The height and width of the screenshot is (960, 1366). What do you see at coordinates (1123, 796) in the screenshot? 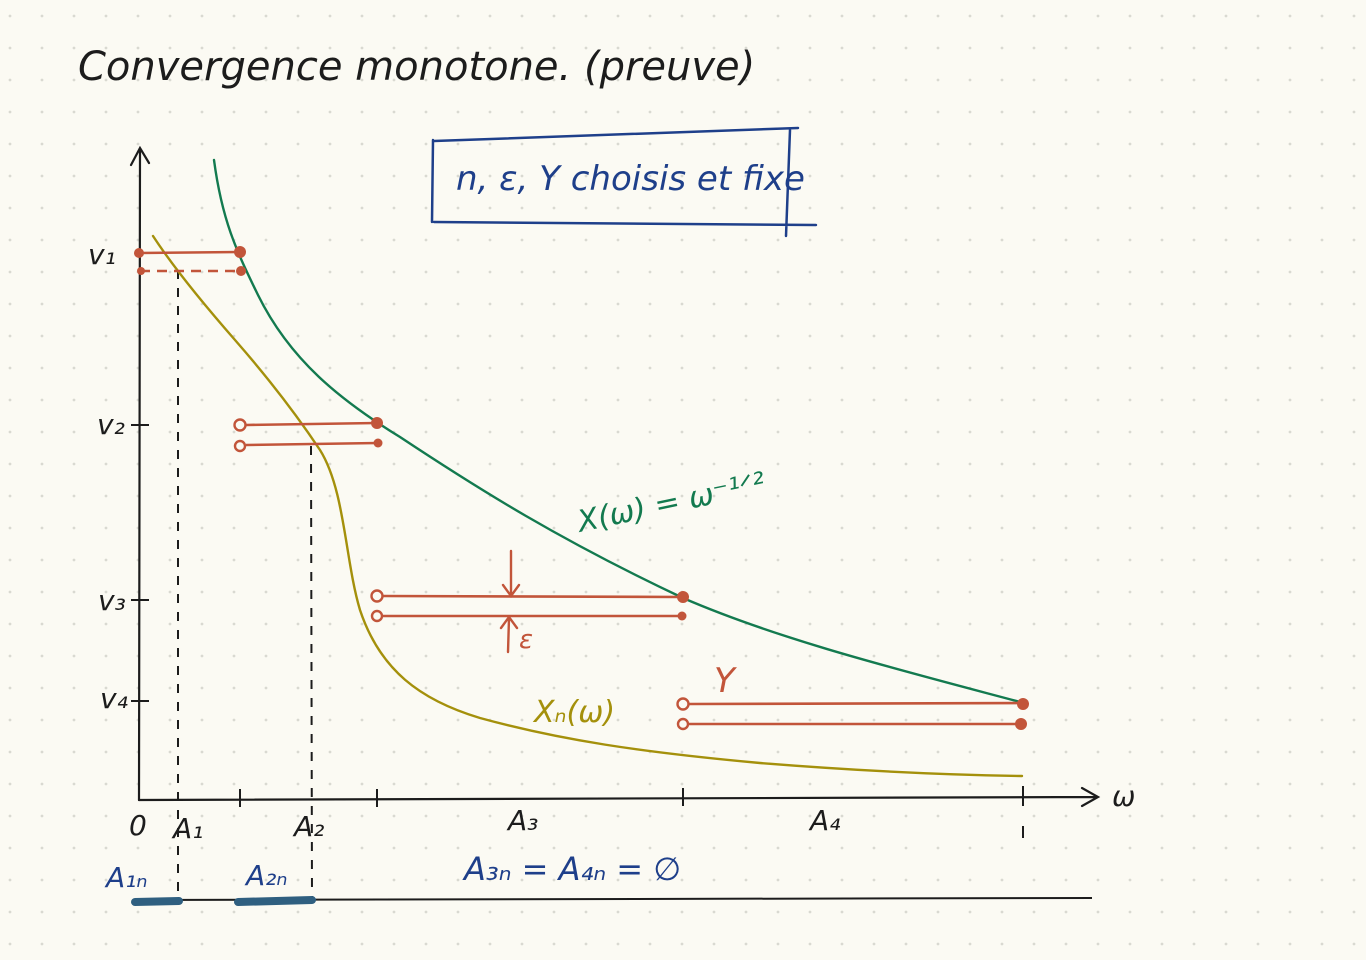
I see `x-axis-label: ω` at bounding box center [1123, 796].